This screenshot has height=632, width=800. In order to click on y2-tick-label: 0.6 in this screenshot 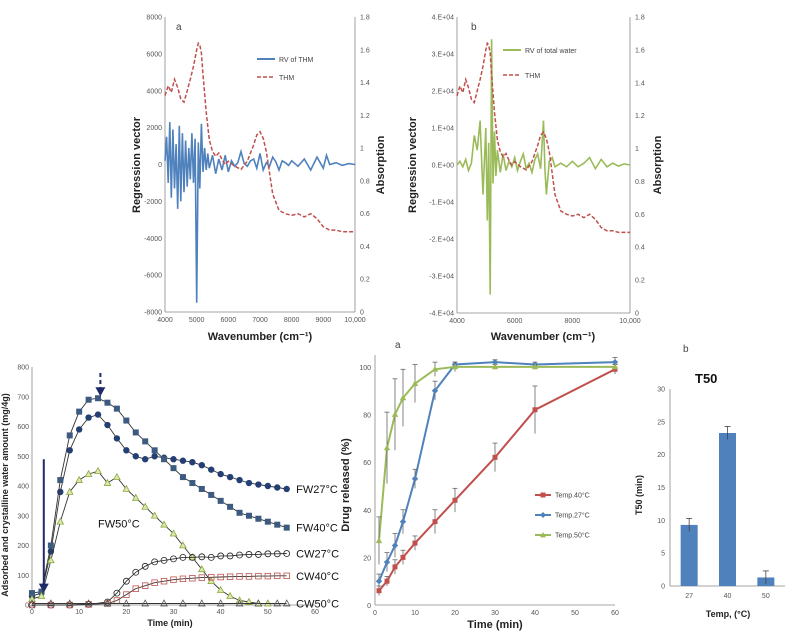, I will do `click(640, 215)`.